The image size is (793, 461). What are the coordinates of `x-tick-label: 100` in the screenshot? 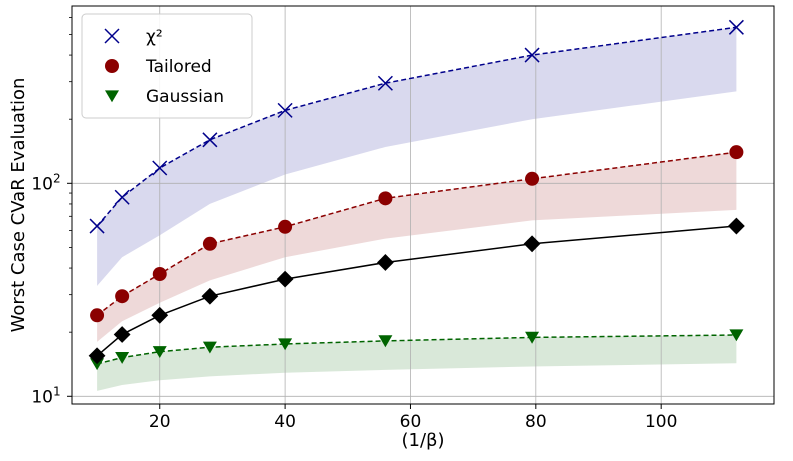 It's located at (661, 422).